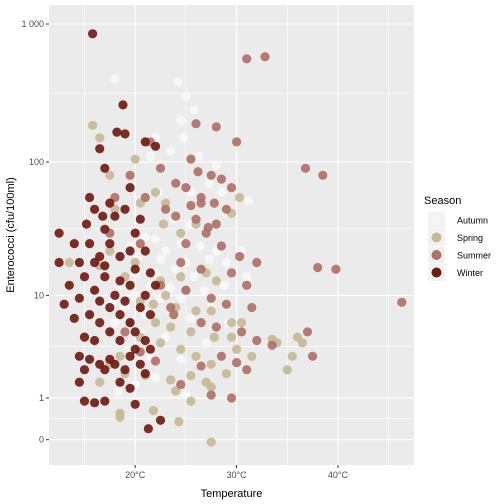 This screenshot has height=504, width=504. What do you see at coordinates (41, 398) in the screenshot?
I see `y-tick-label: 1` at bounding box center [41, 398].